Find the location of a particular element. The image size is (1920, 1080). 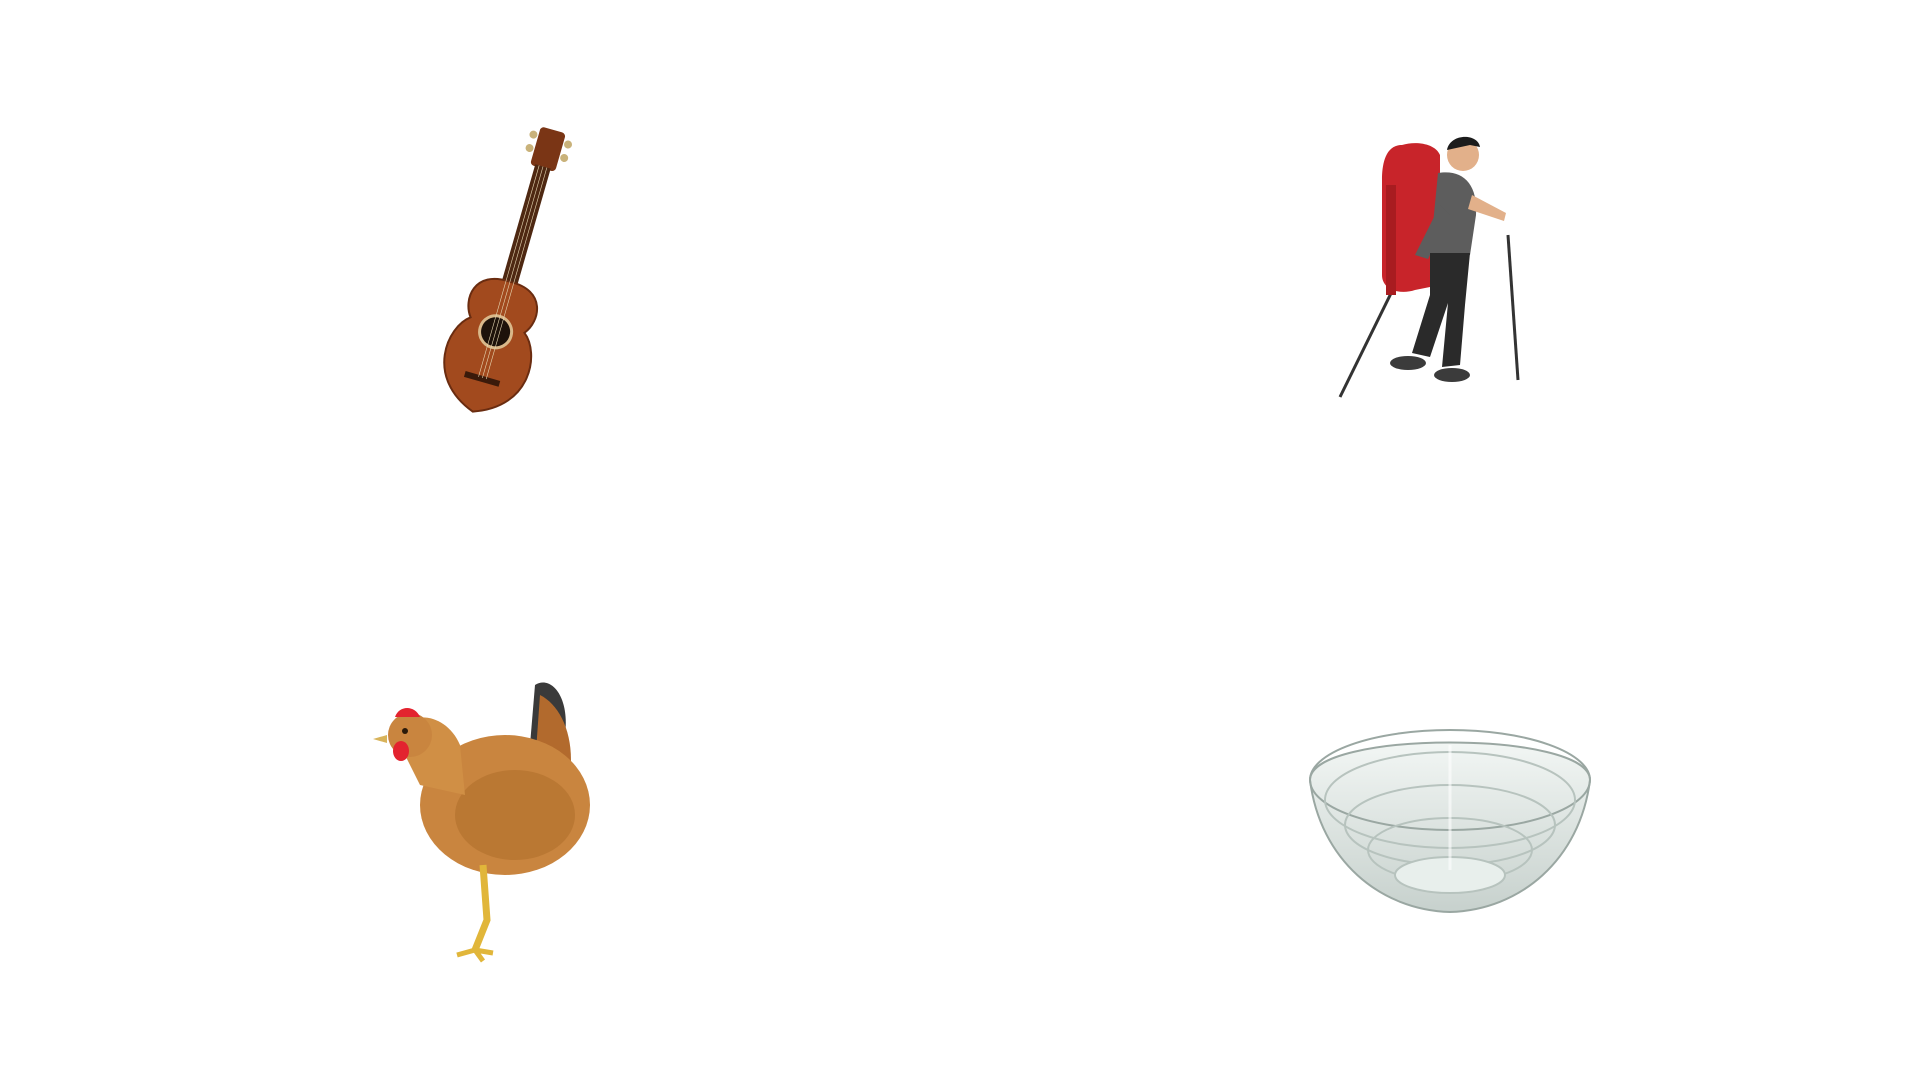

hiker-image is located at coordinates (1420, 275).